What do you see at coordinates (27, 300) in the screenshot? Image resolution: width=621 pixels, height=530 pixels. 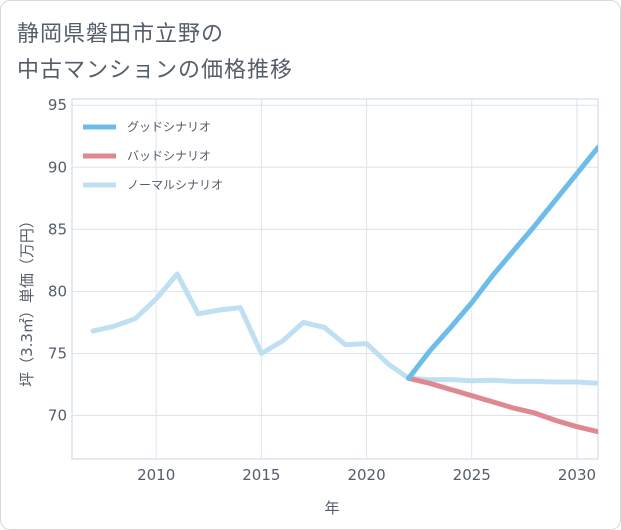 I see `y-axis-label: 坪（3.3㎡）単価（万円）` at bounding box center [27, 300].